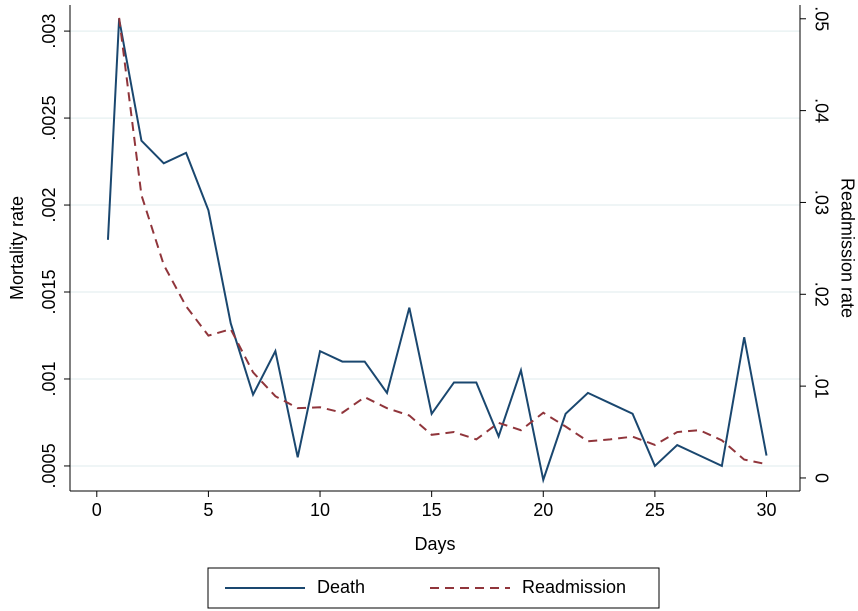 The width and height of the screenshot is (858, 611). What do you see at coordinates (49, 31) in the screenshot?
I see `y-tick-label: .003` at bounding box center [49, 31].